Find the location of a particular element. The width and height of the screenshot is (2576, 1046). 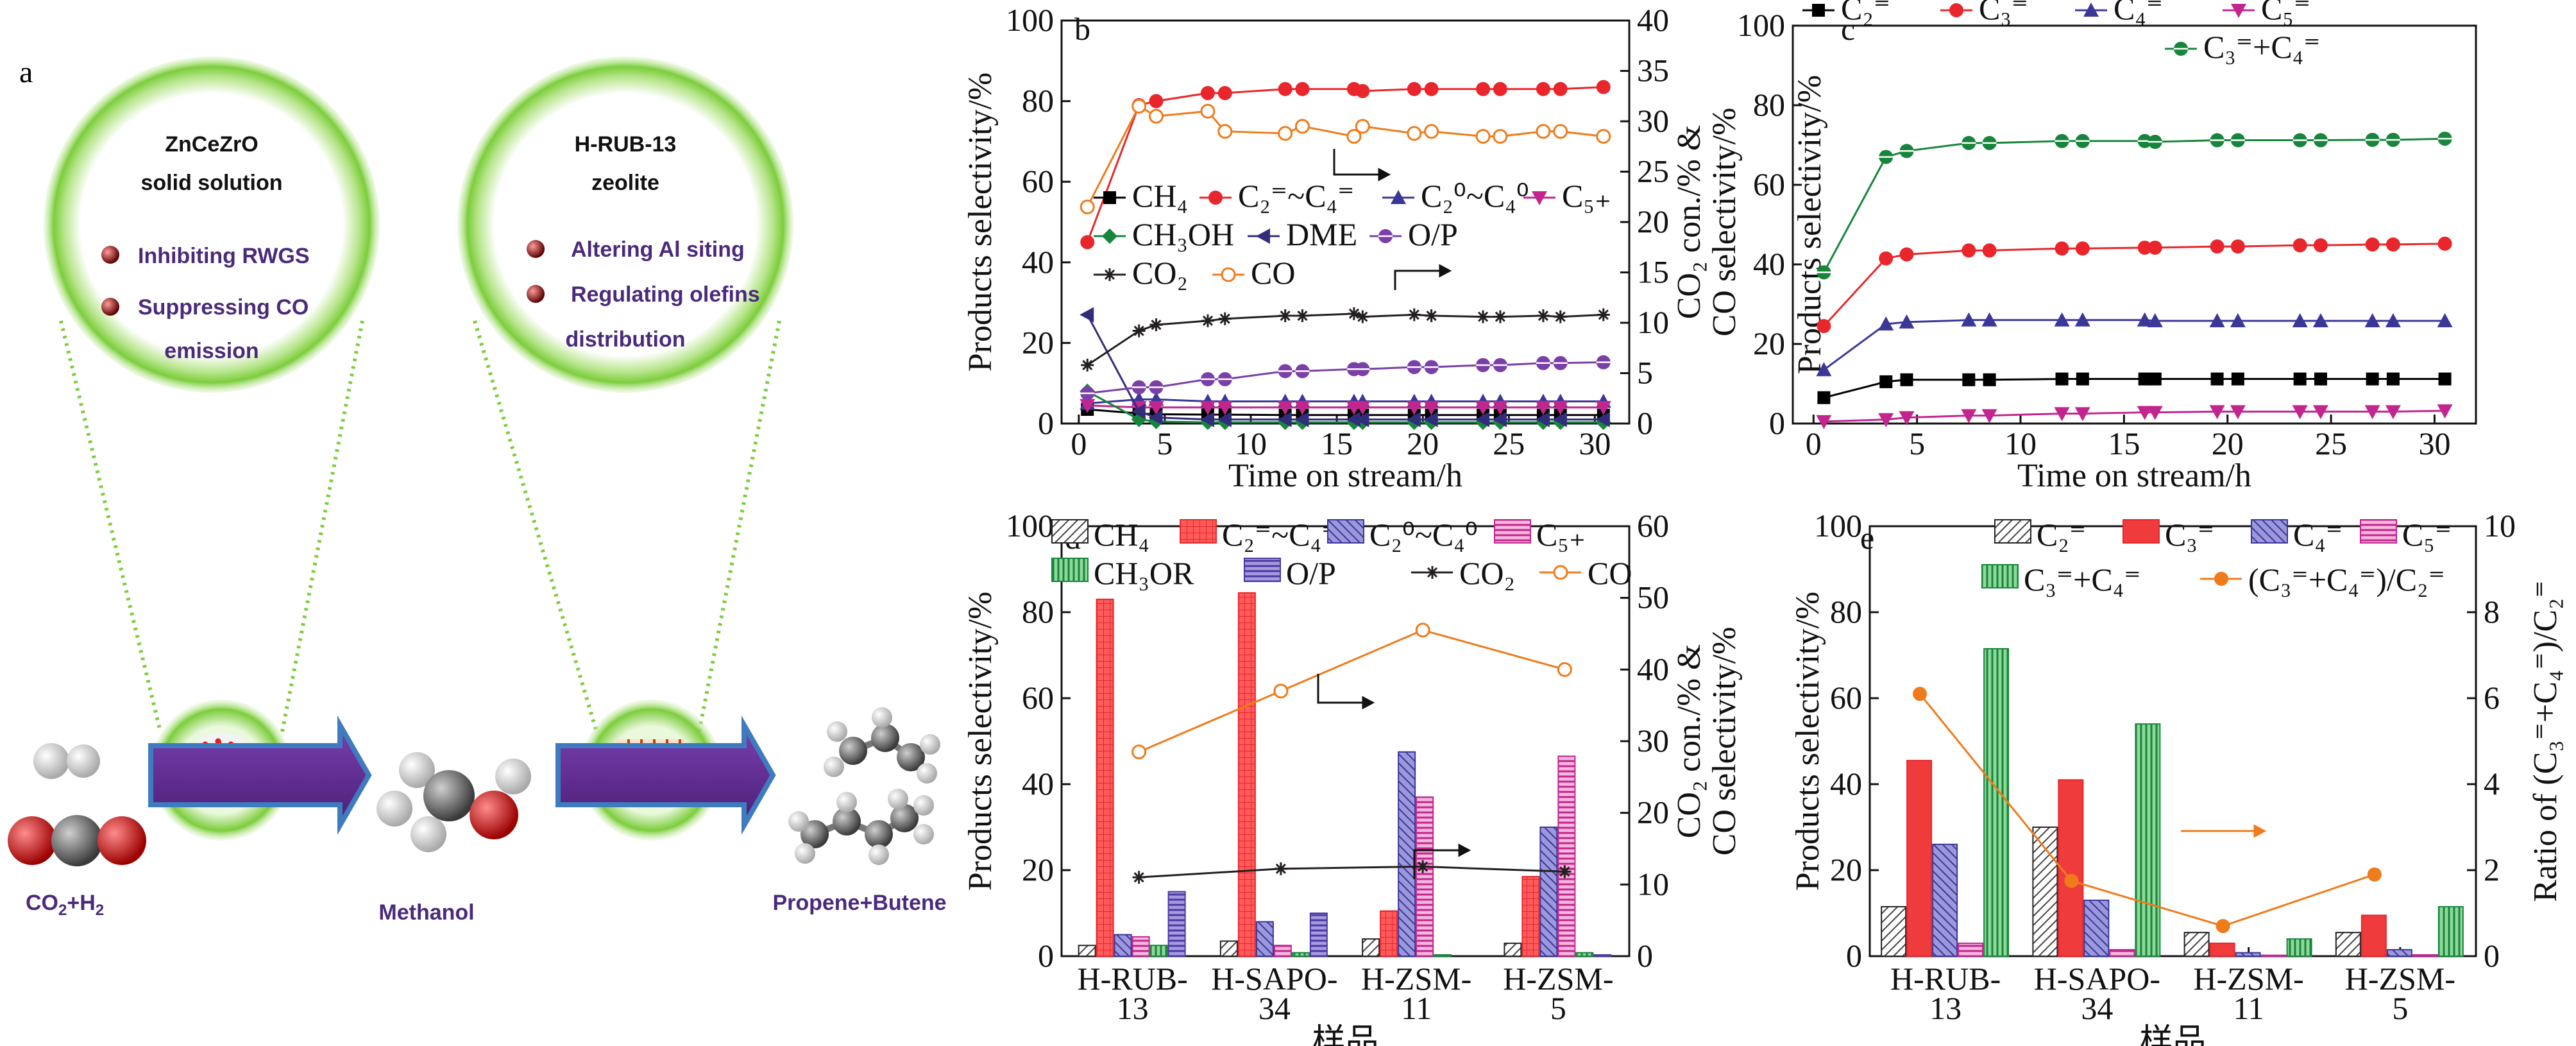

y2-tick-label: 5 is located at coordinates (1645, 373).